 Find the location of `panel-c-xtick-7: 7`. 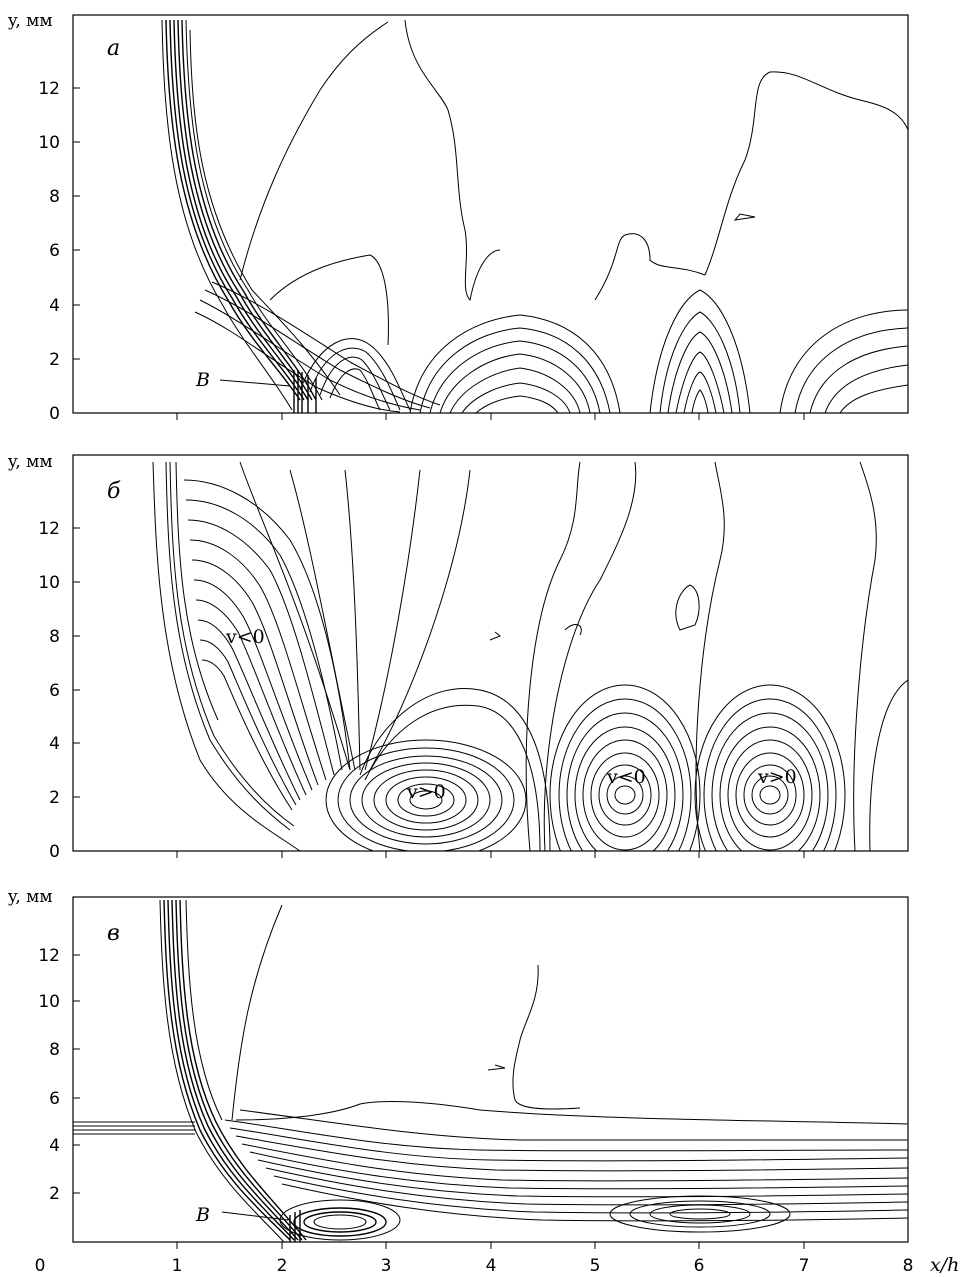

panel-c-xtick-7: 7 is located at coordinates (804, 1266).